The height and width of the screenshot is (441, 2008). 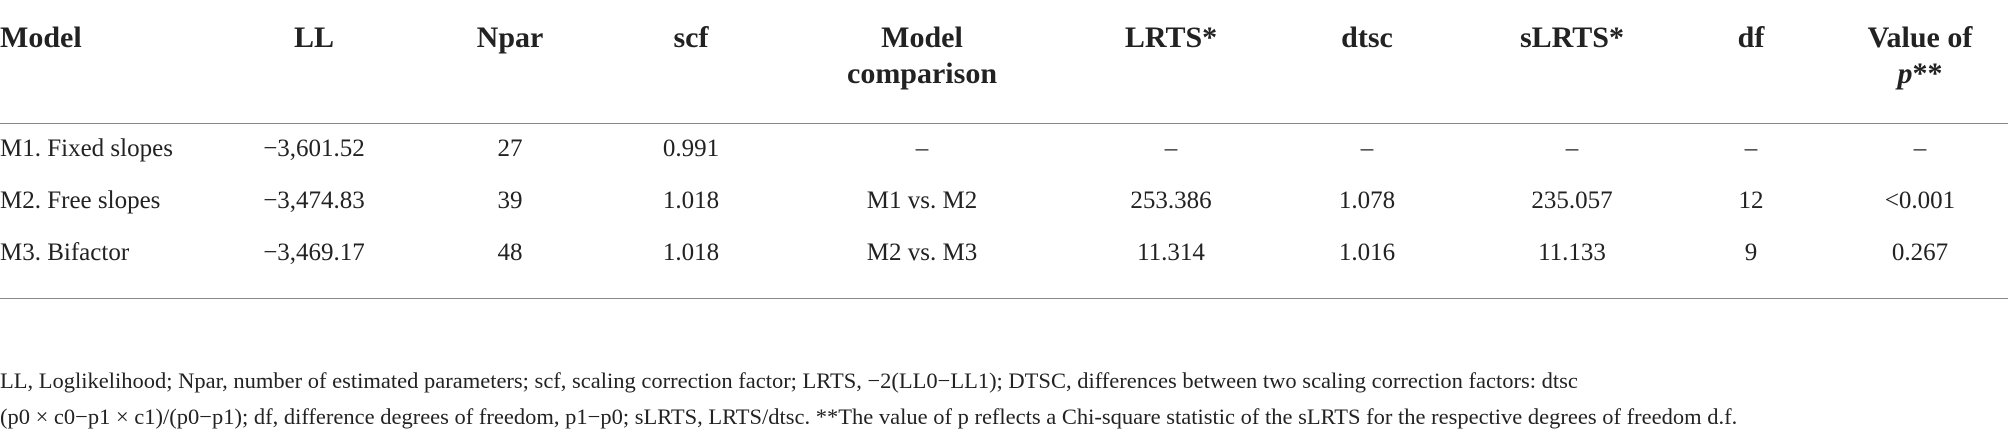 What do you see at coordinates (1920, 37) in the screenshot?
I see `header-text: Value of` at bounding box center [1920, 37].